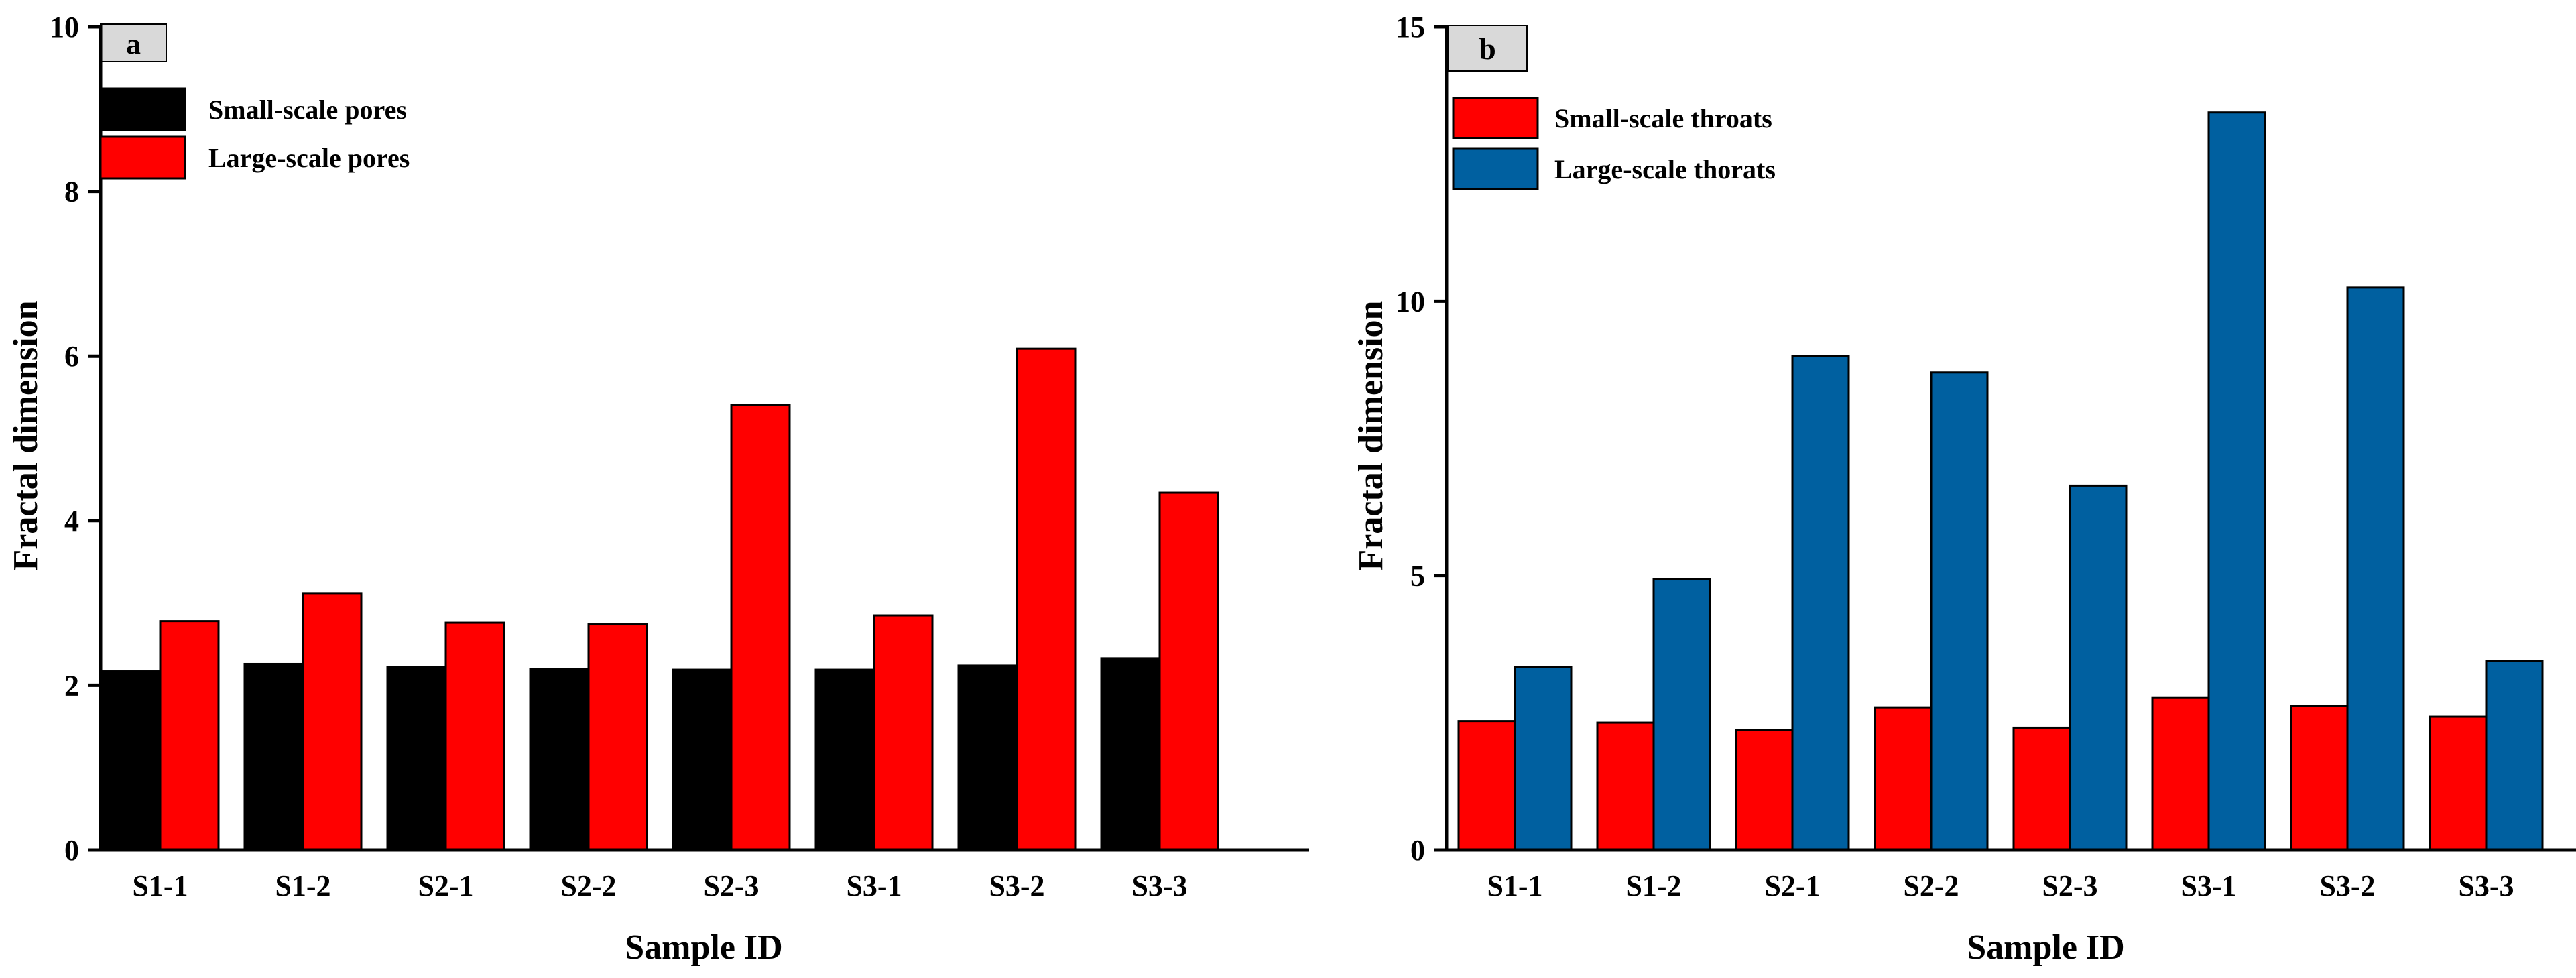  What do you see at coordinates (1626, 786) in the screenshot?
I see `bar-s1-2-small-scale-throats` at bounding box center [1626, 786].